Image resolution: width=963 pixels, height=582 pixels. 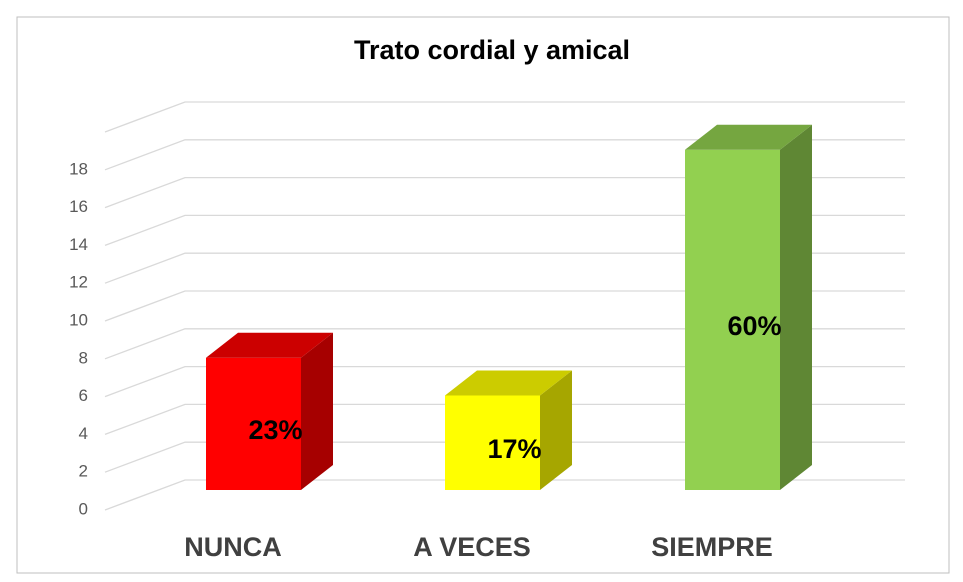 I want to click on x-tick-label: SIEMPRE, so click(x=712, y=547).